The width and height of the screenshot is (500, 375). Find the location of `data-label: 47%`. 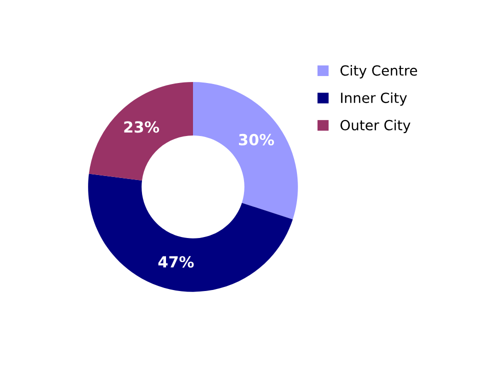

data-label: 47% is located at coordinates (176, 262).